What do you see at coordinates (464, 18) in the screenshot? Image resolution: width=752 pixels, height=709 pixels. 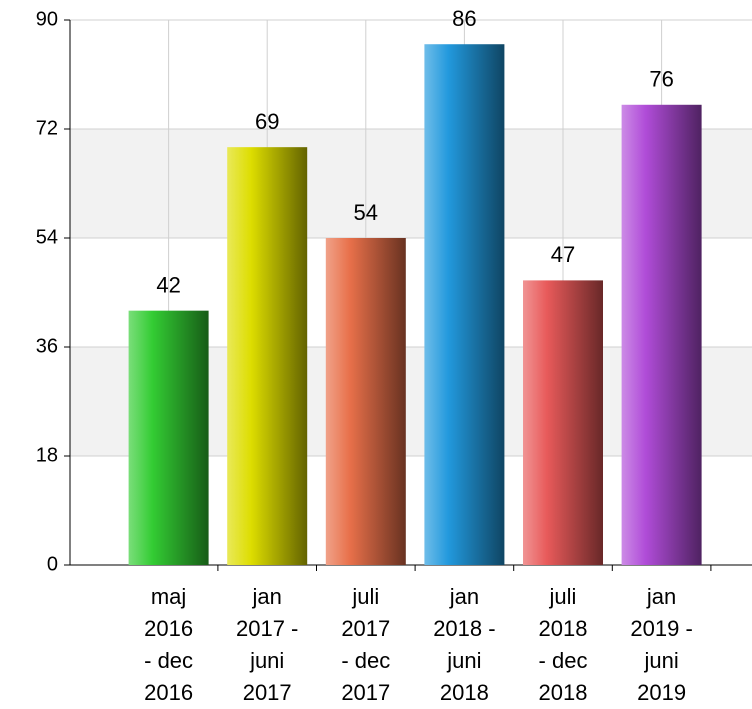 I see `value-label: 86` at bounding box center [464, 18].